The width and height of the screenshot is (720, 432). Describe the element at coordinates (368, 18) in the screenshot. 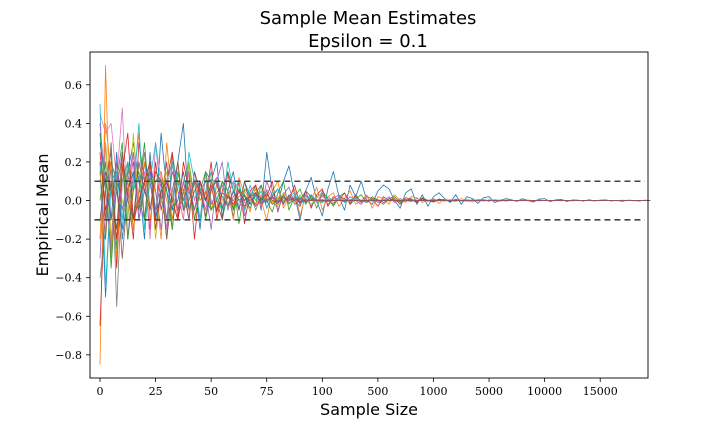

I see `chart-title: Sample Mean Estimates` at that location.